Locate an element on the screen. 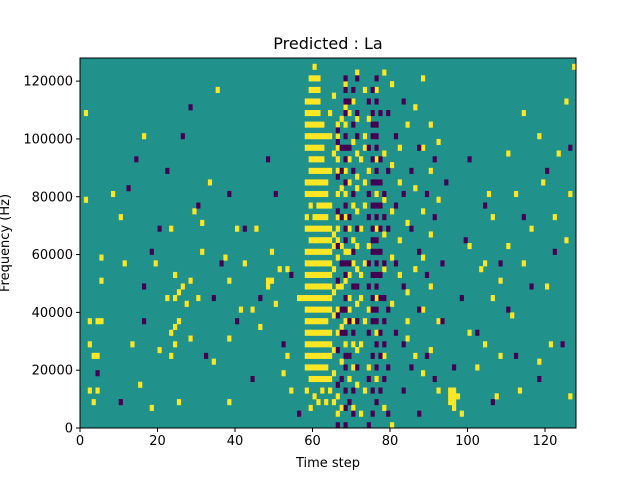 The image size is (640, 480). x-tick-label: 60 is located at coordinates (312, 441).